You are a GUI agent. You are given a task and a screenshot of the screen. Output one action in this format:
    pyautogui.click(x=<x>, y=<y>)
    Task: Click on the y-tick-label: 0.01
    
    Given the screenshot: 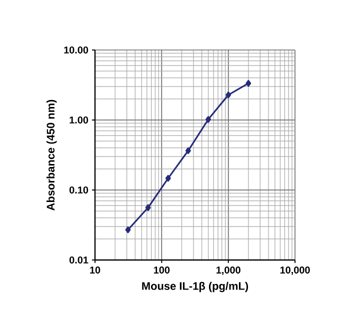 What is the action you would take?
    pyautogui.click(x=78, y=260)
    